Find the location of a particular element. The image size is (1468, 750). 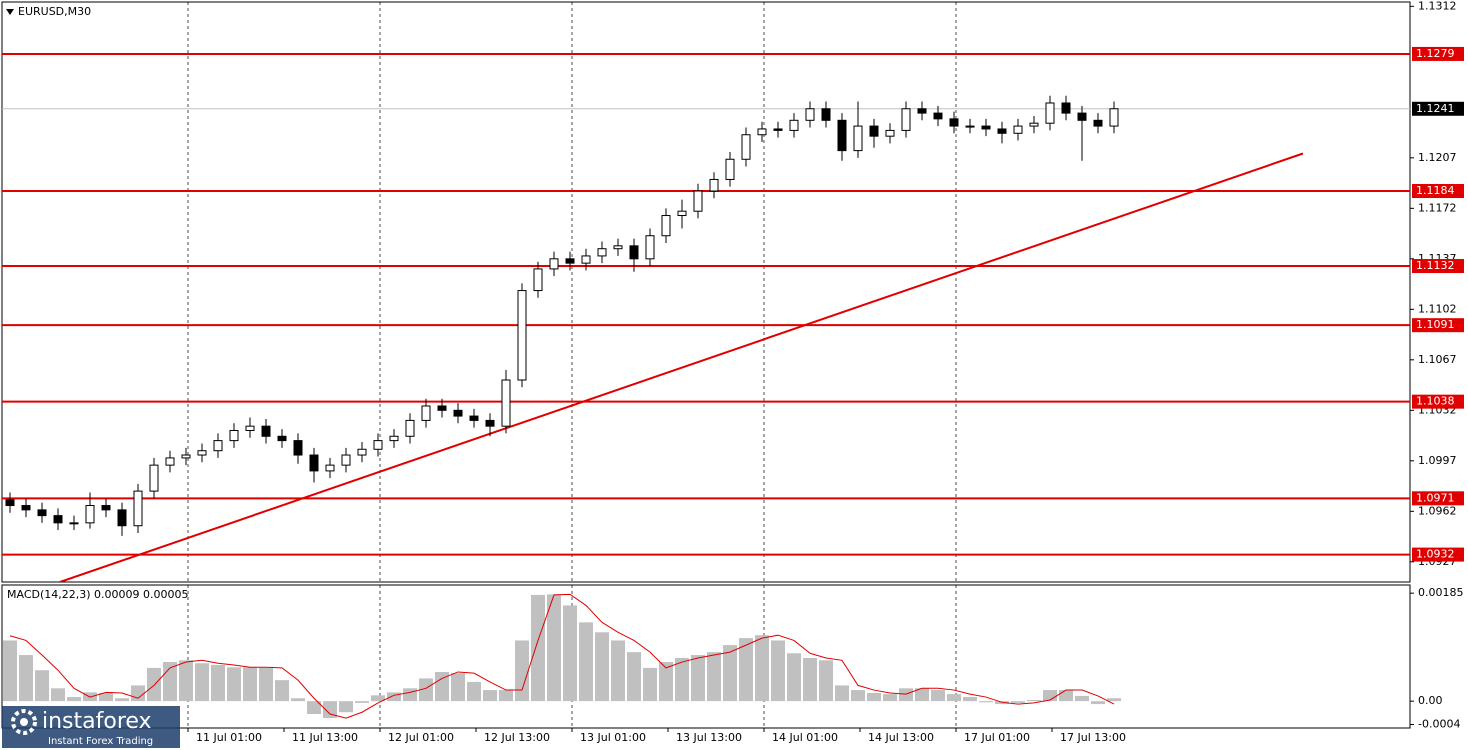

macd-plot is located at coordinates (562, 656).